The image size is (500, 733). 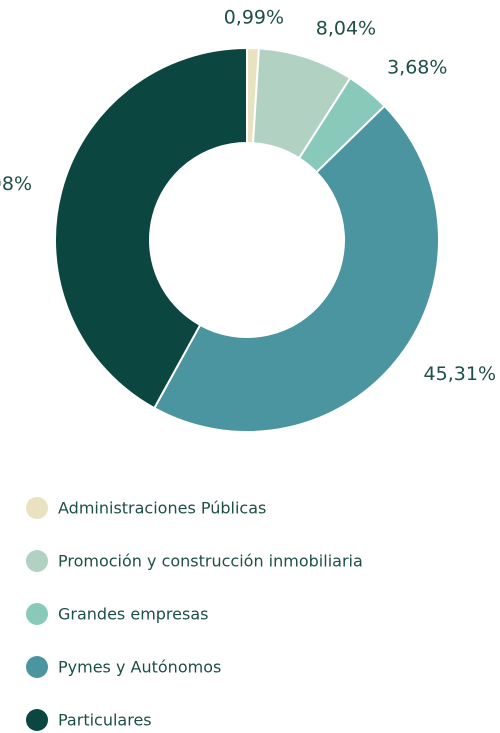 I want to click on legend-label: Pymes y Autónomos, so click(x=139, y=667).